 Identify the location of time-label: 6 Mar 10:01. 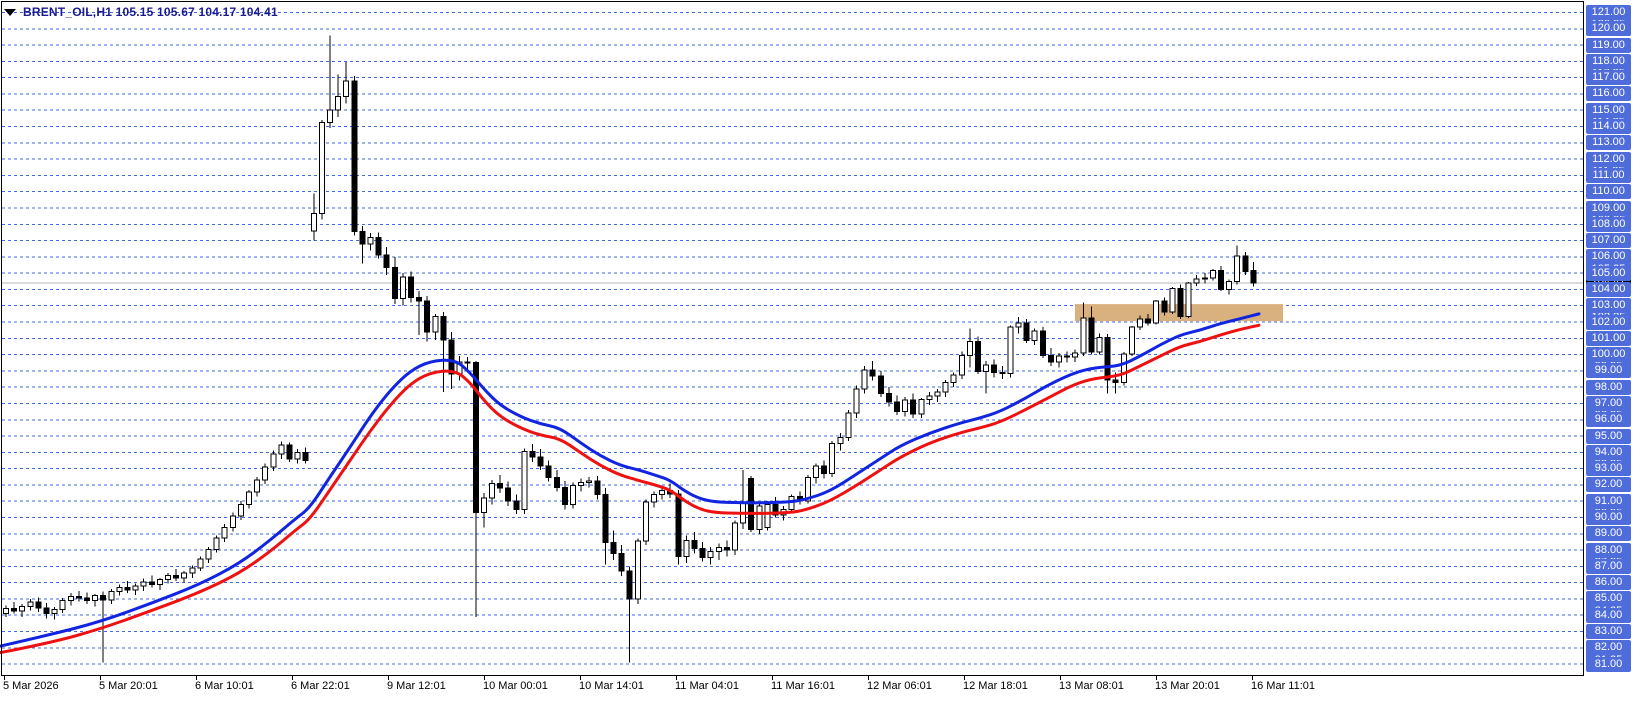
(224, 686).